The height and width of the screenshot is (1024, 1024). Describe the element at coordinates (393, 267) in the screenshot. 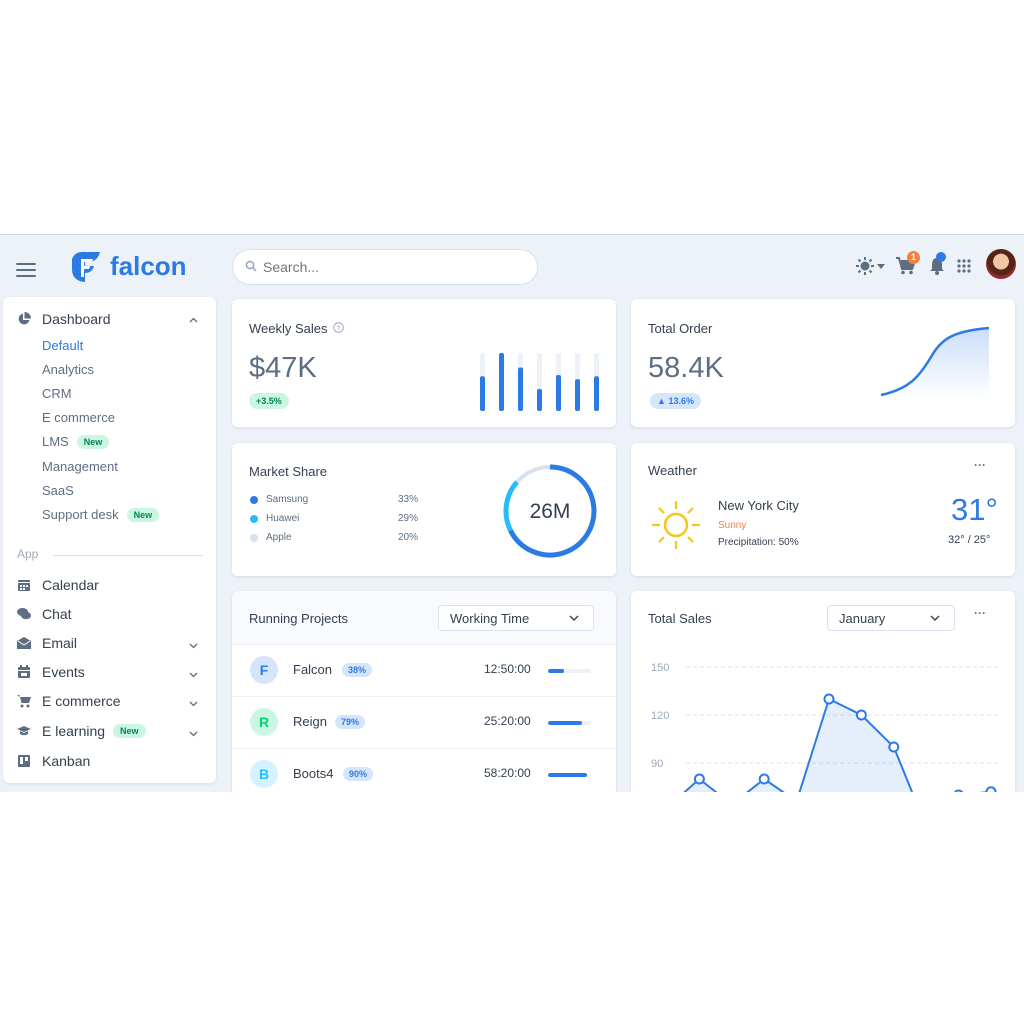

I see `search-input` at that location.